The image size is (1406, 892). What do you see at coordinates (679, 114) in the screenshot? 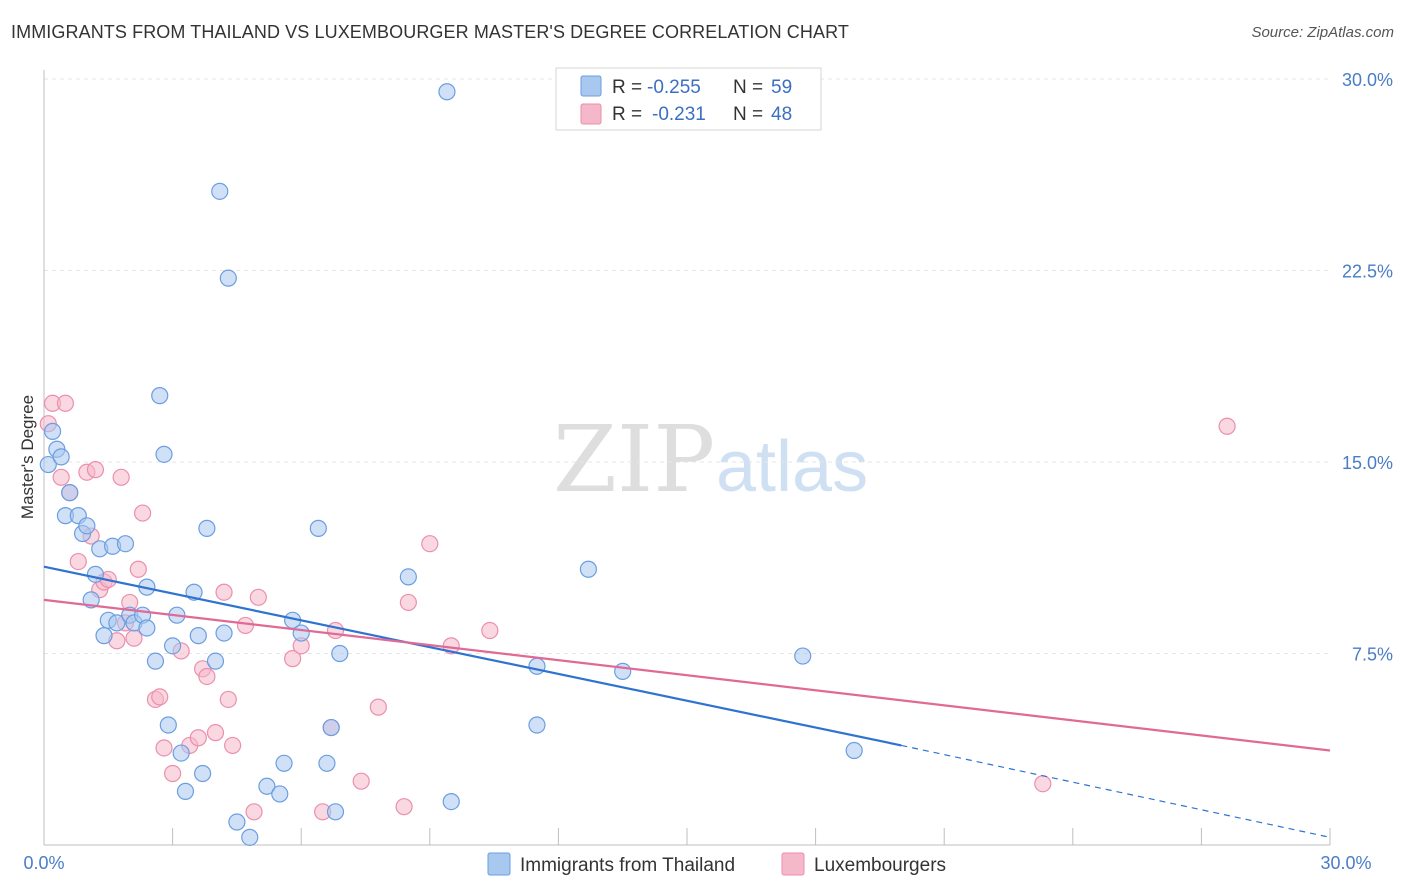
I see `stats-r-value-pink: -0.231` at bounding box center [679, 114].